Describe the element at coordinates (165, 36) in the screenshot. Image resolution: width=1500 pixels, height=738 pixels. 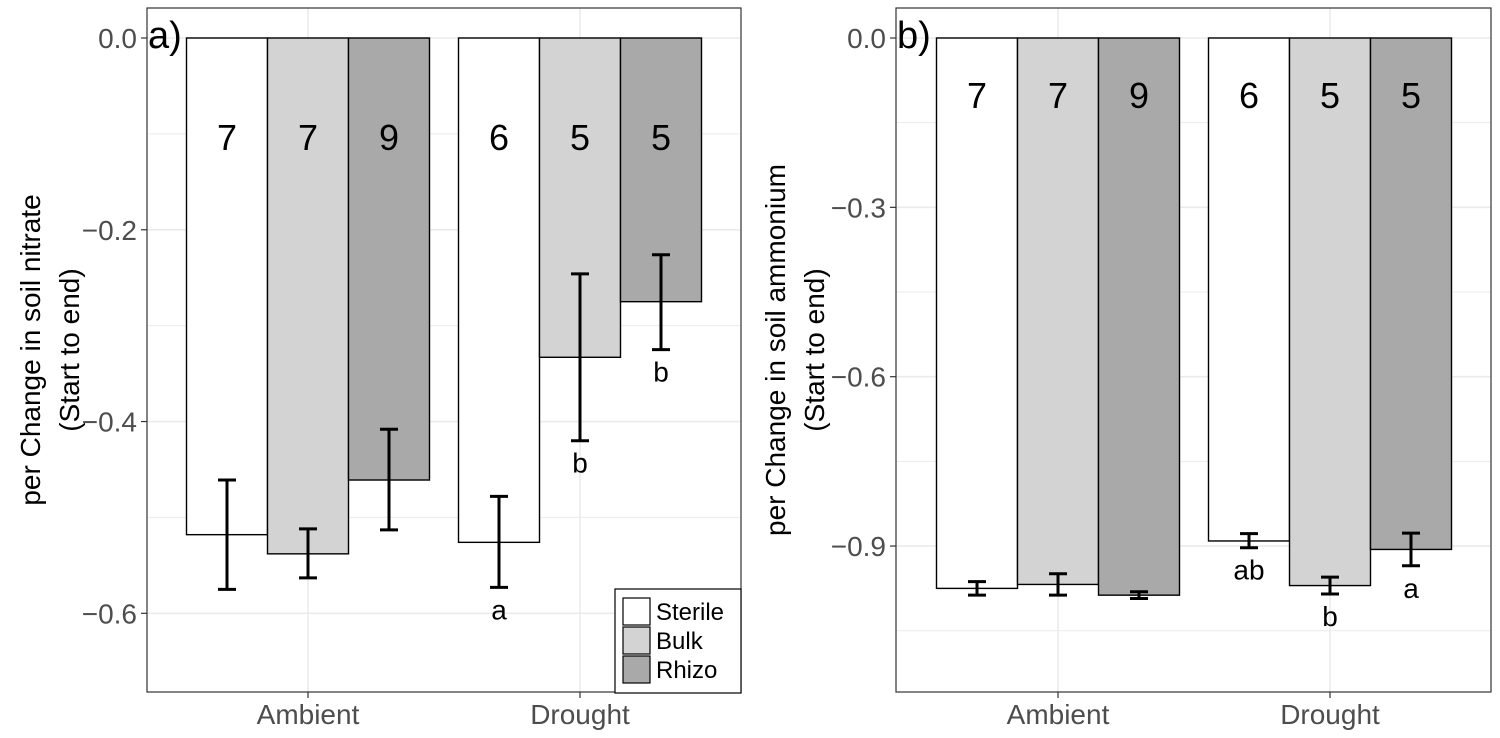
I see `panel-tag: a)` at that location.